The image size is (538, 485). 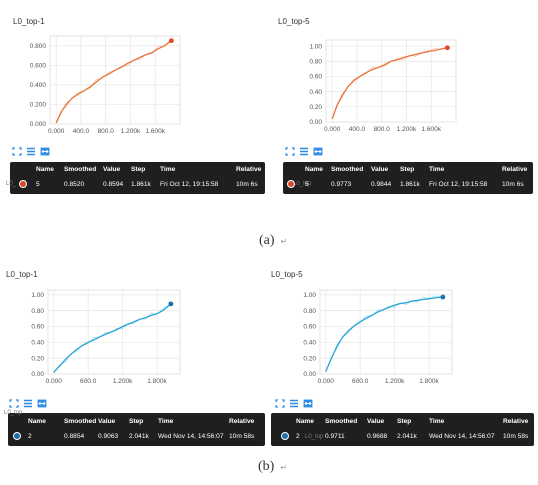 I want to click on tooltip-smoothed: 0.9773, so click(x=341, y=184).